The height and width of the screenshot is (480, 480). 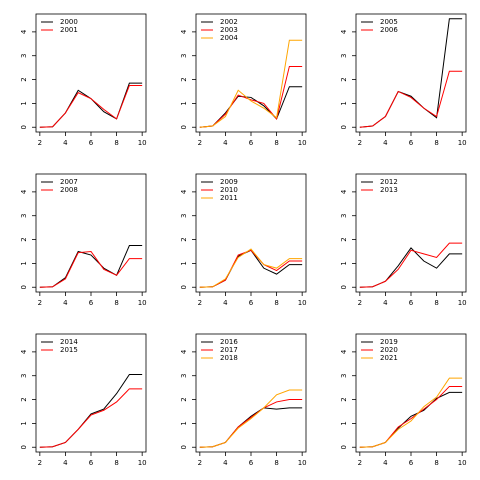 I want to click on legend-label: 2006, so click(x=389, y=30).